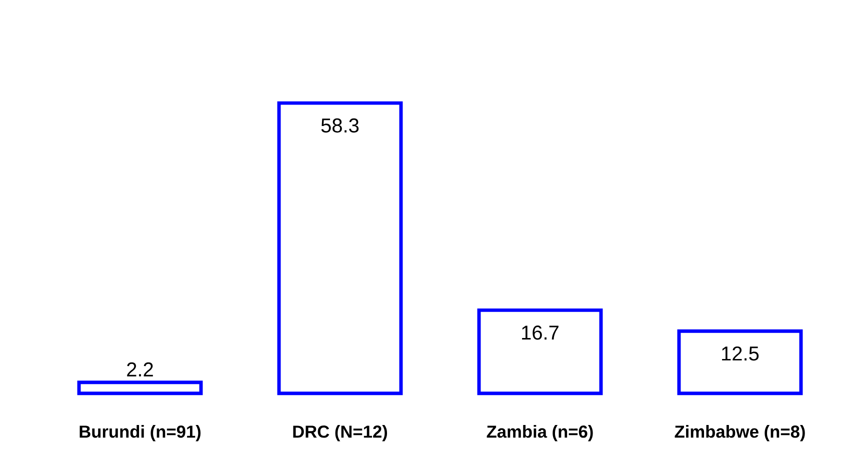  What do you see at coordinates (340, 433) in the screenshot?
I see `x-tick-label: DRC (N=12)` at bounding box center [340, 433].